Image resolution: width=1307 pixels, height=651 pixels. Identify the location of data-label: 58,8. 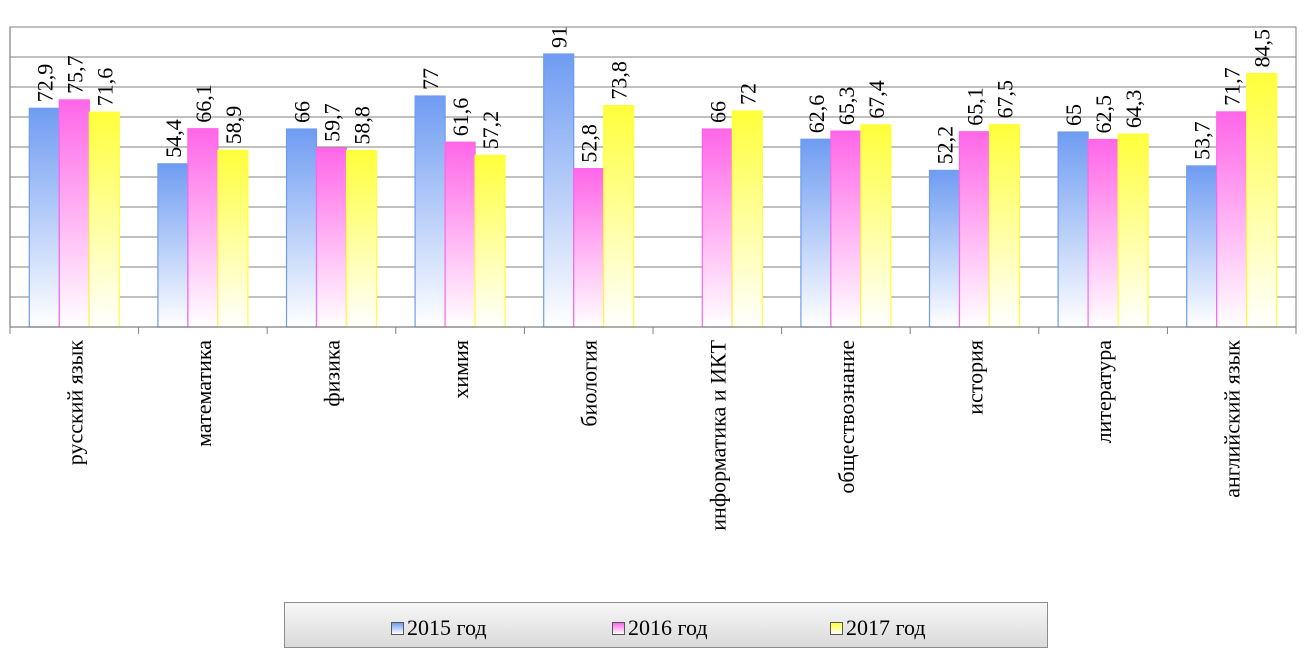
(362, 125).